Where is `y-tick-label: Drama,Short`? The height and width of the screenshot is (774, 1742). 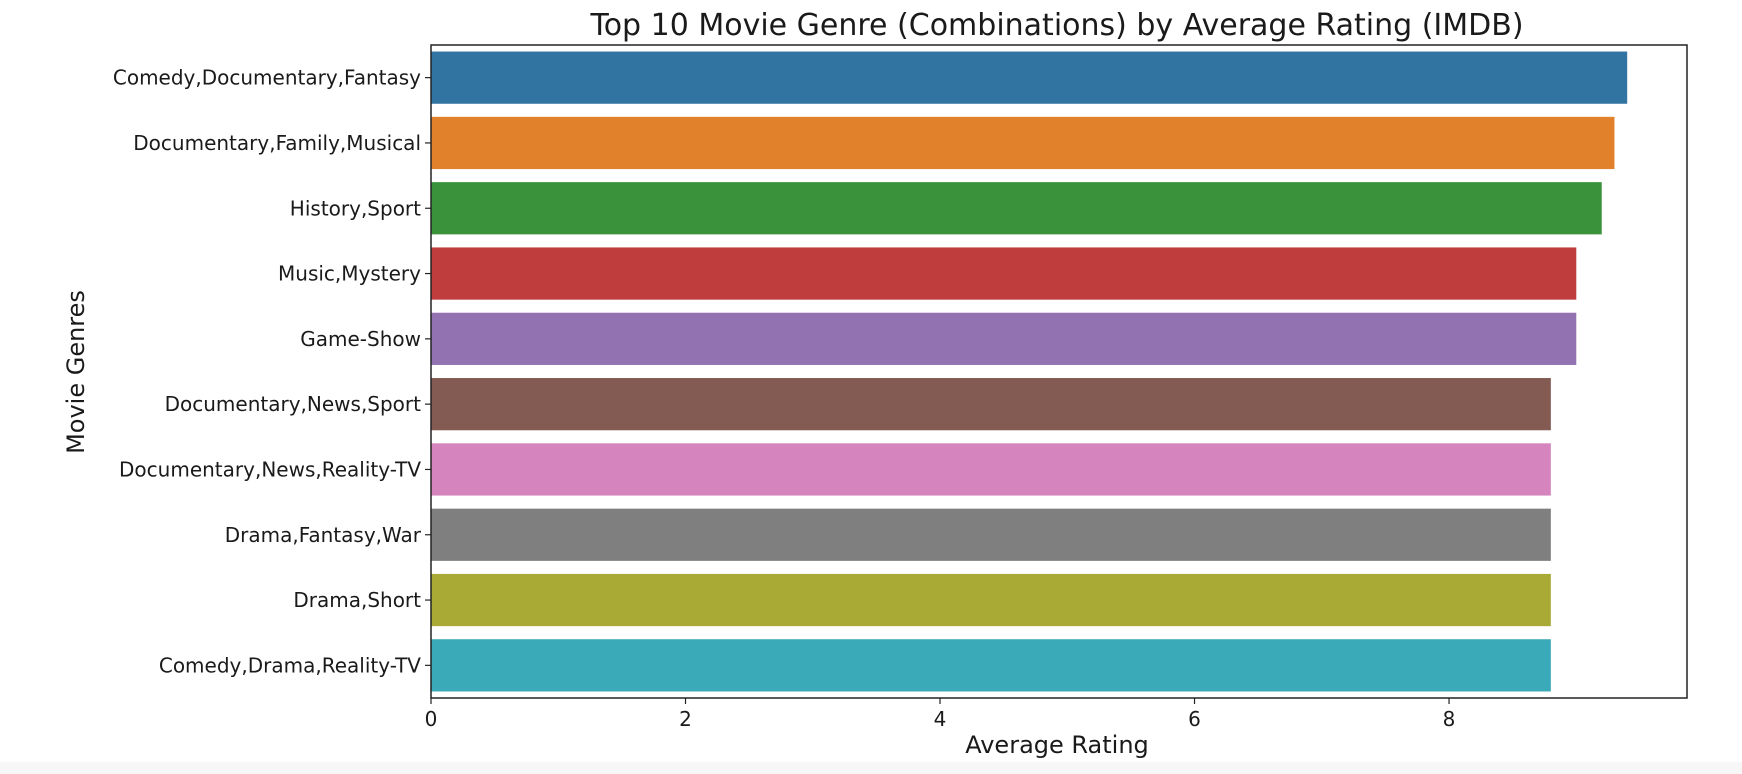 y-tick-label: Drama,Short is located at coordinates (357, 600).